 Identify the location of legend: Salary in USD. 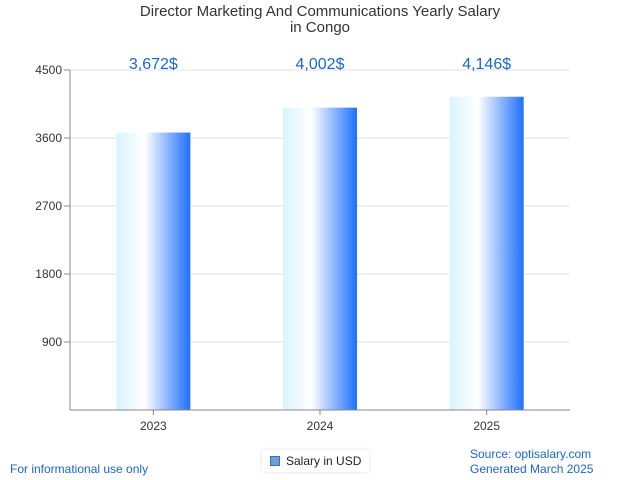
(316, 461).